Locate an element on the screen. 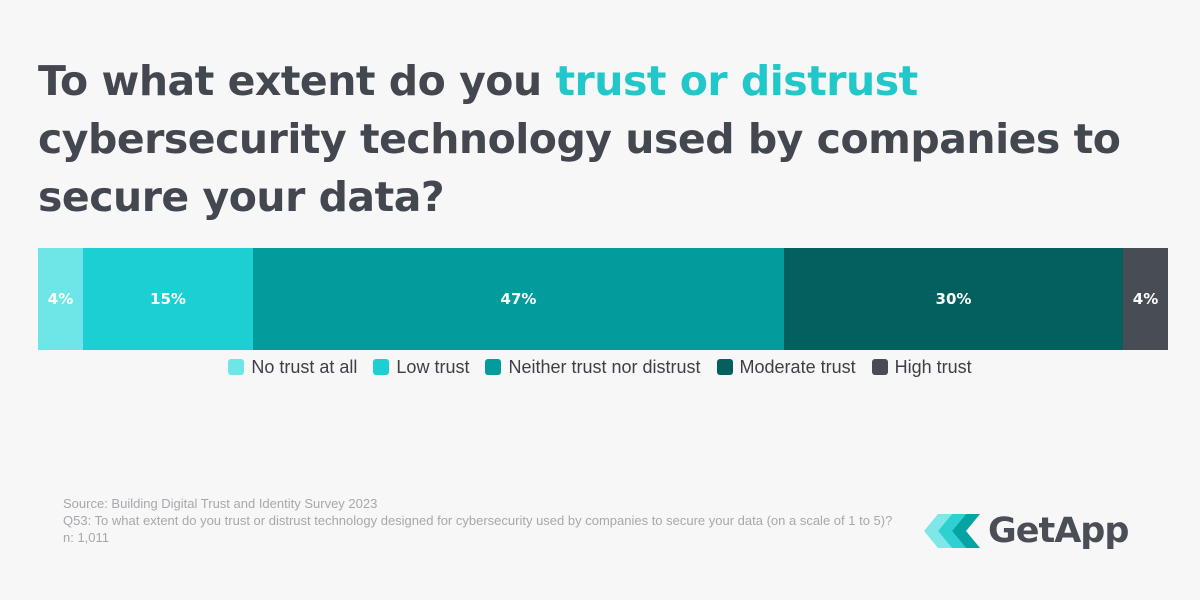 The image size is (1200, 600). segment-value-label: 30% is located at coordinates (953, 299).